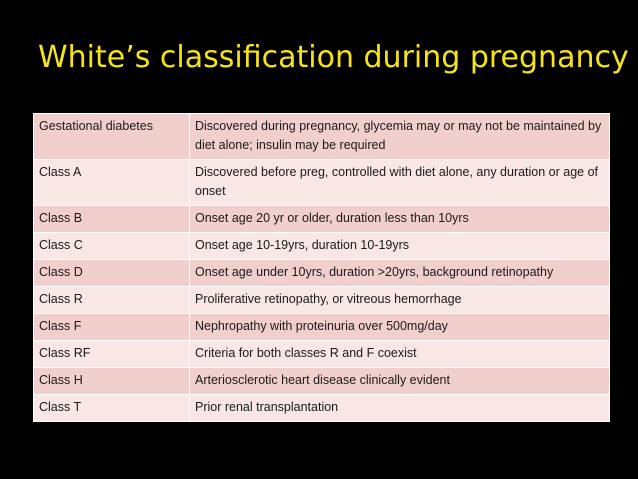 This screenshot has height=479, width=638. Describe the element at coordinates (111, 381) in the screenshot. I see `class-cell: Class H` at that location.